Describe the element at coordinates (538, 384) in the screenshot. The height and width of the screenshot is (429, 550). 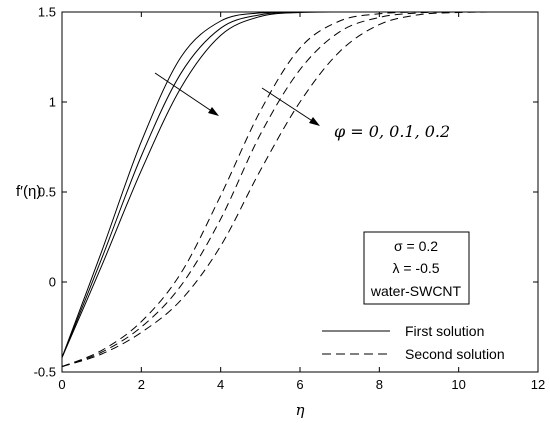
I see `x-tick-label-6: 12` at that location.